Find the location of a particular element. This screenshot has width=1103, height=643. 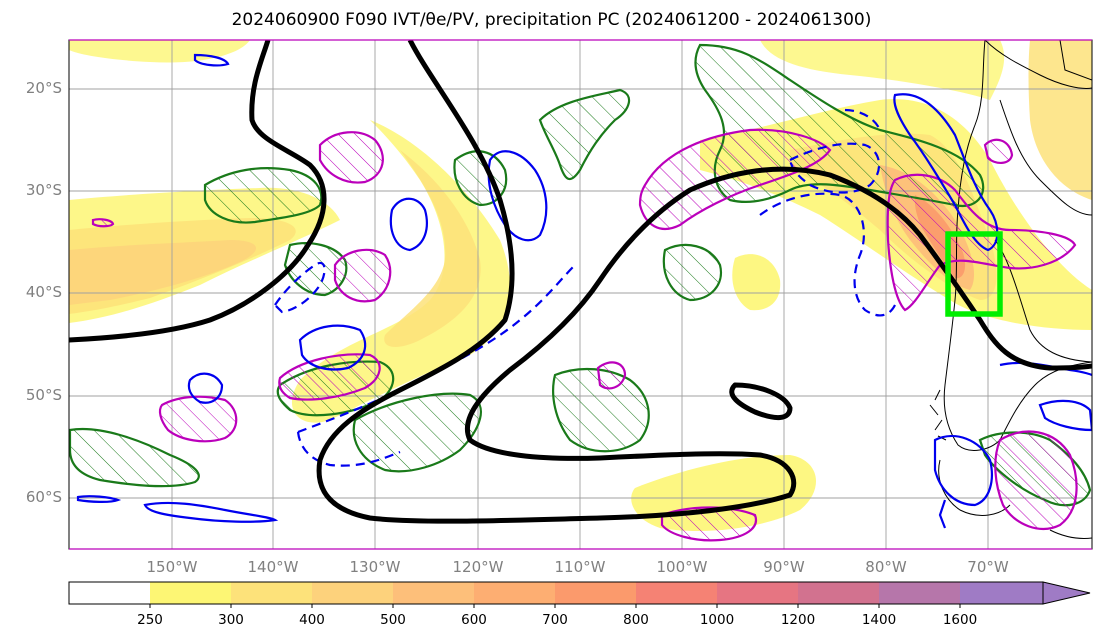

lon-label-140w: 140°W is located at coordinates (273, 567).